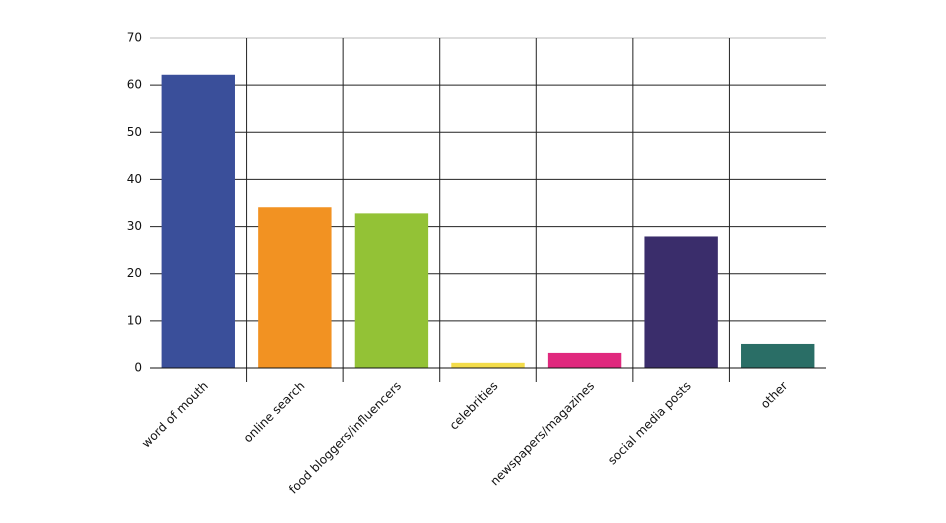 This screenshot has width=946, height=523. Describe the element at coordinates (134, 38) in the screenshot. I see `y-tick-label: 70` at that location.